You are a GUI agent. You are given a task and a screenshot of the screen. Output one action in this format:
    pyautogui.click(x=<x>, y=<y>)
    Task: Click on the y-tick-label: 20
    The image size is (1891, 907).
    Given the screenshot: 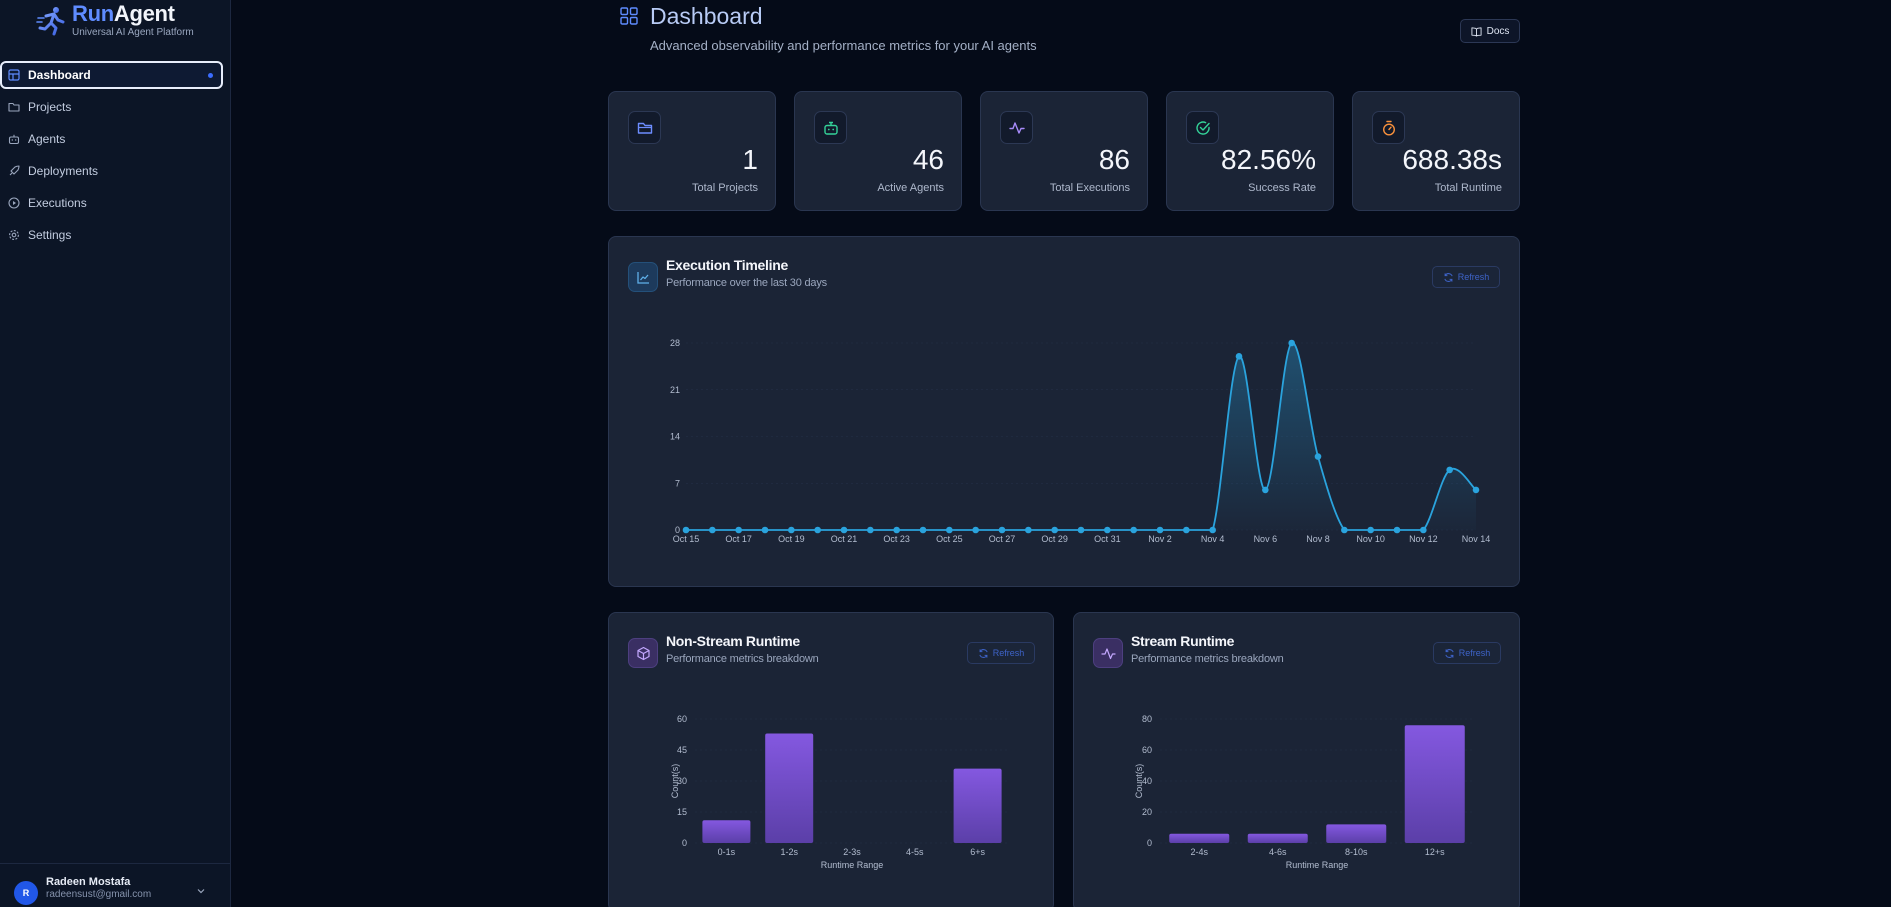 What is the action you would take?
    pyautogui.click(x=1147, y=812)
    